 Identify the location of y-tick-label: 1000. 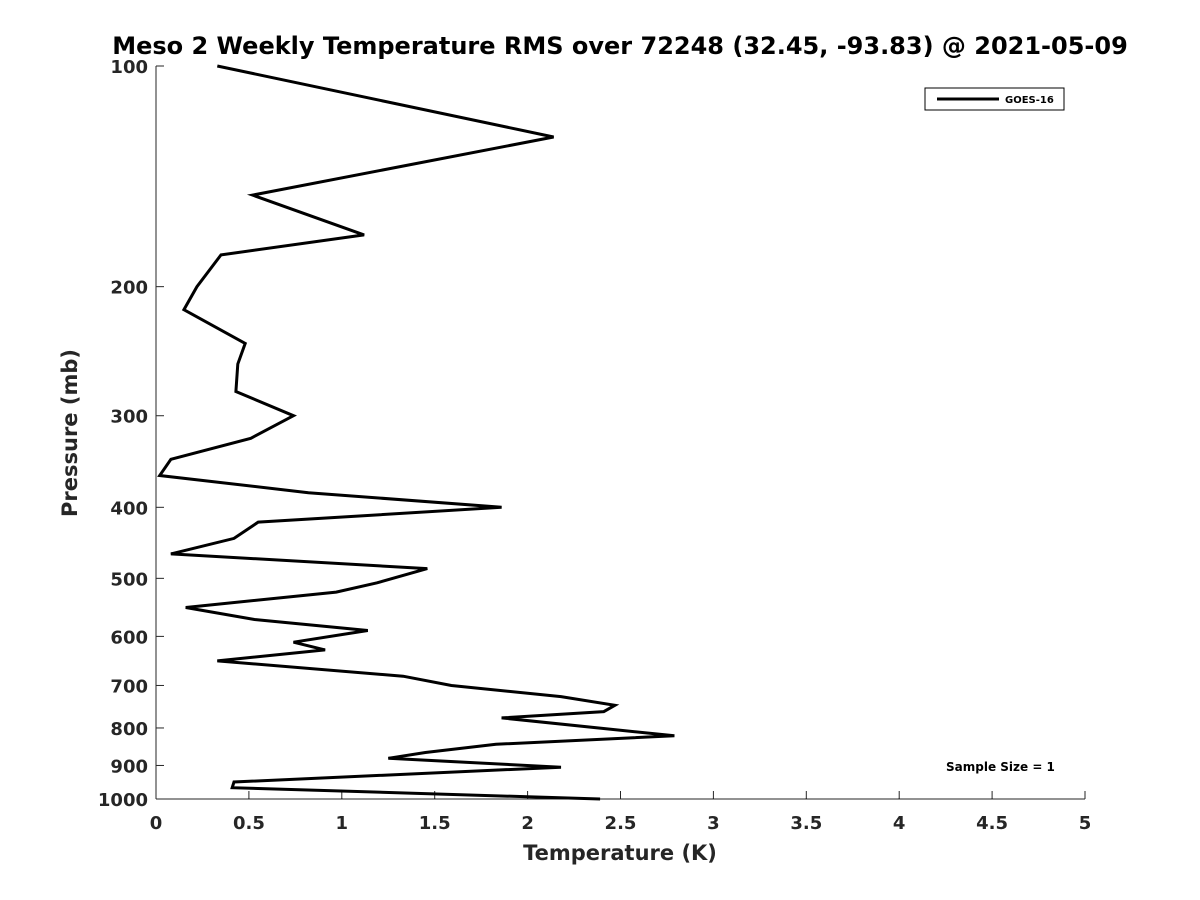
(123, 800).